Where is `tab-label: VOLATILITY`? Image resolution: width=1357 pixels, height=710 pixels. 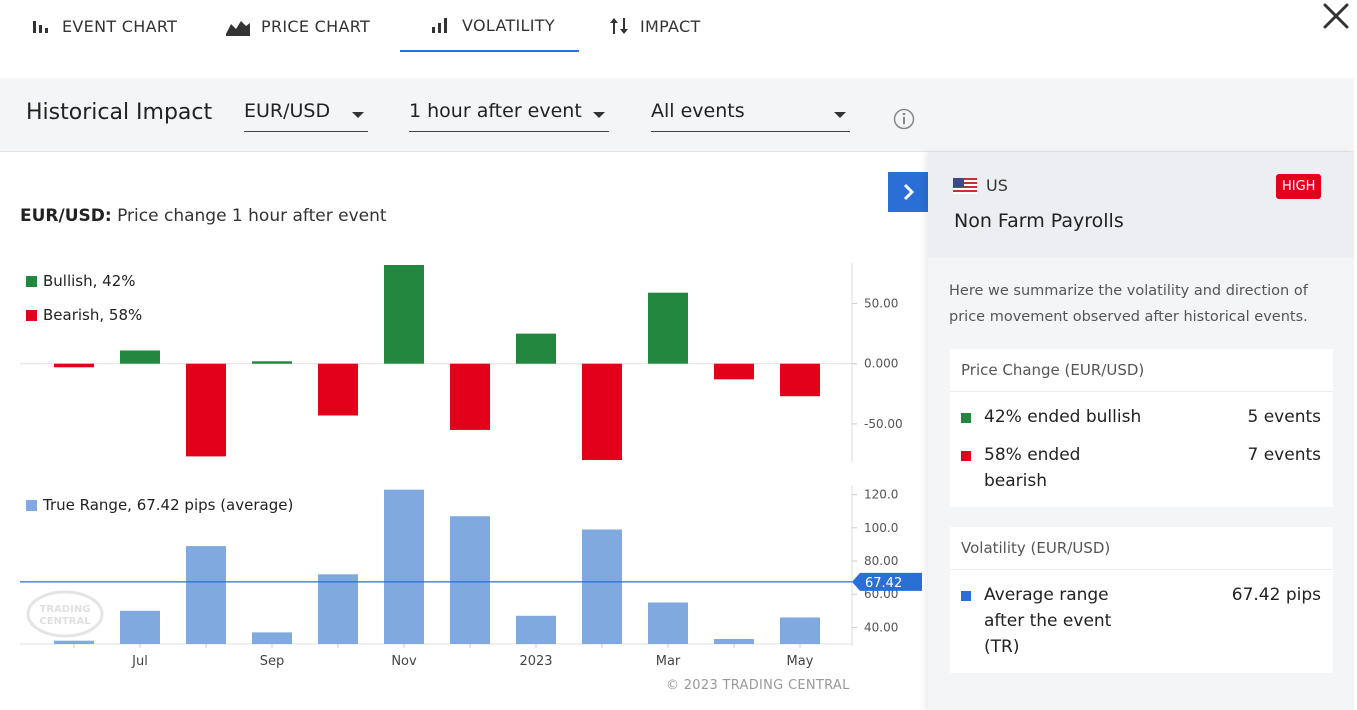 tab-label: VOLATILITY is located at coordinates (508, 25).